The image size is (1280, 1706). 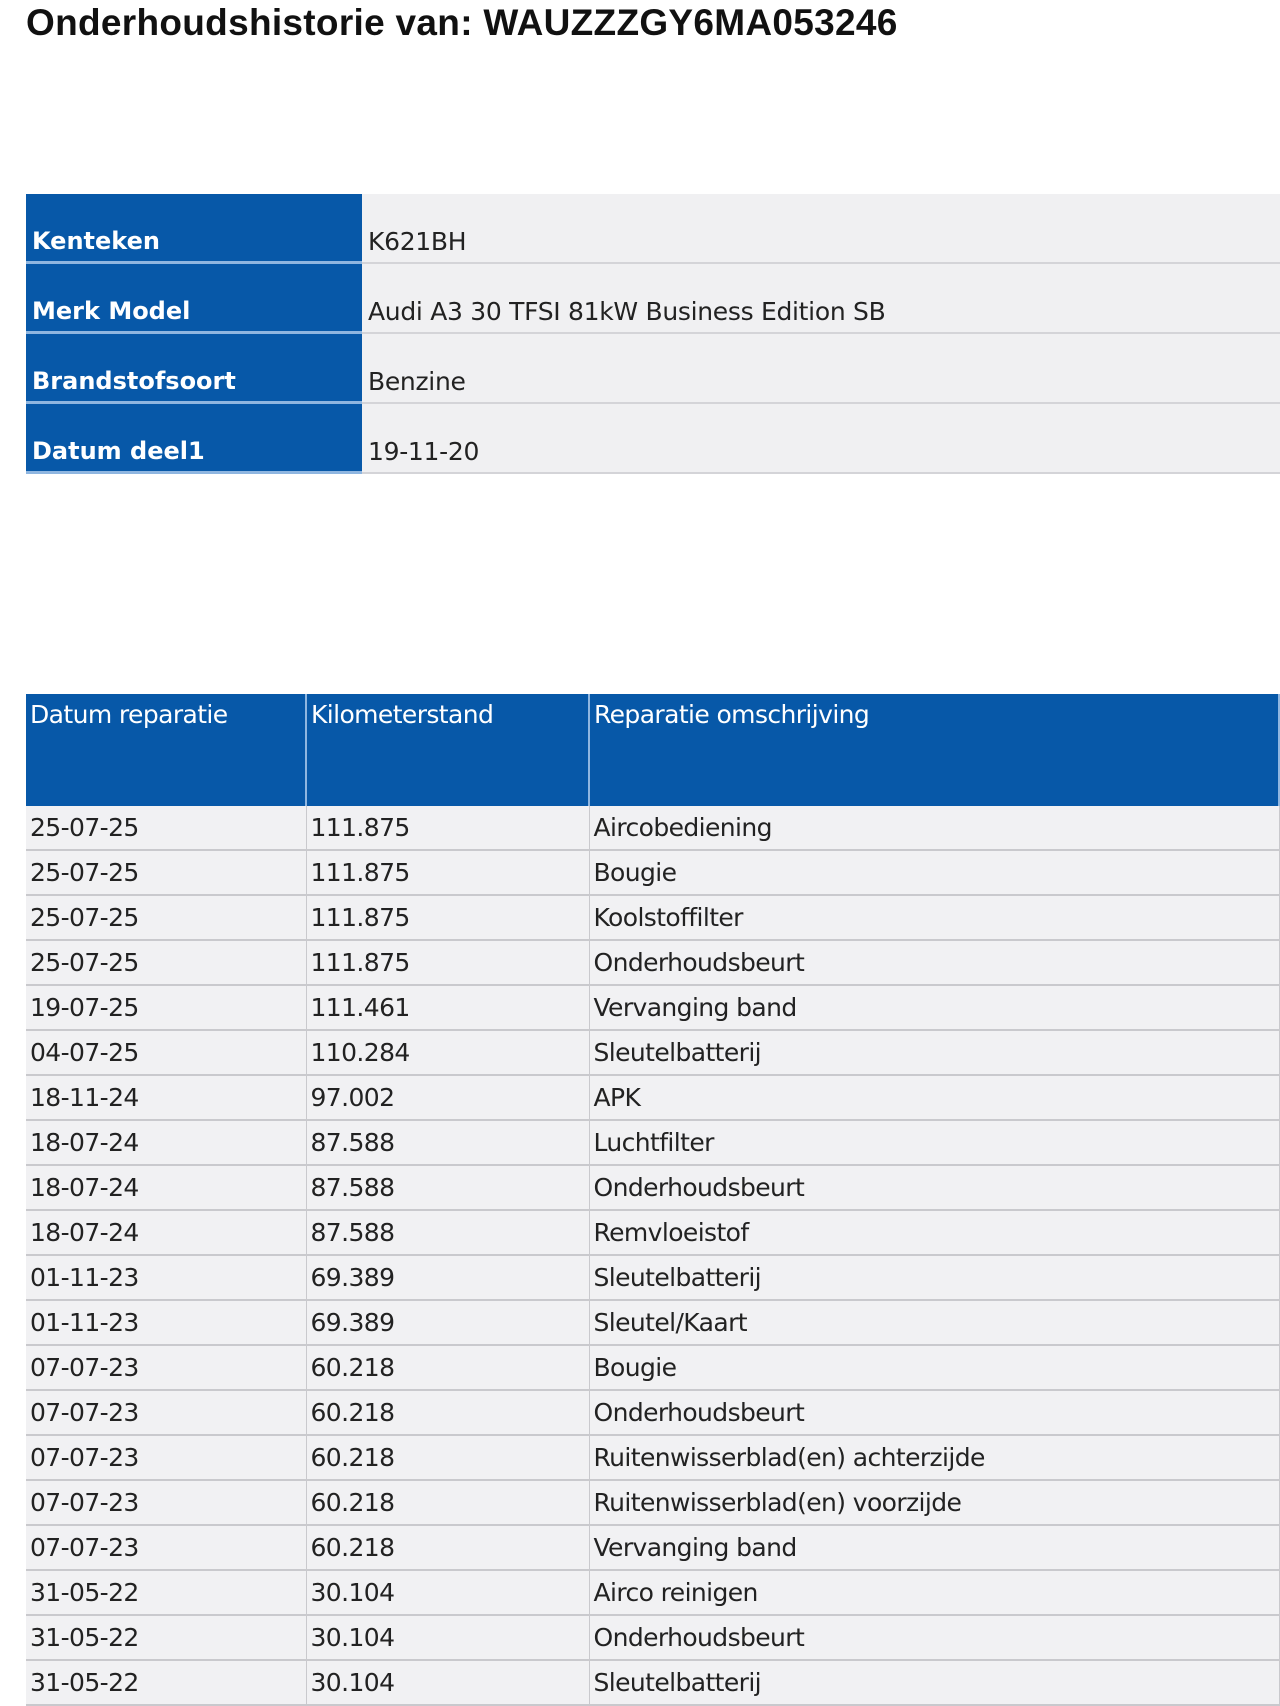 I want to click on cell-description: APK, so click(x=934, y=1098).